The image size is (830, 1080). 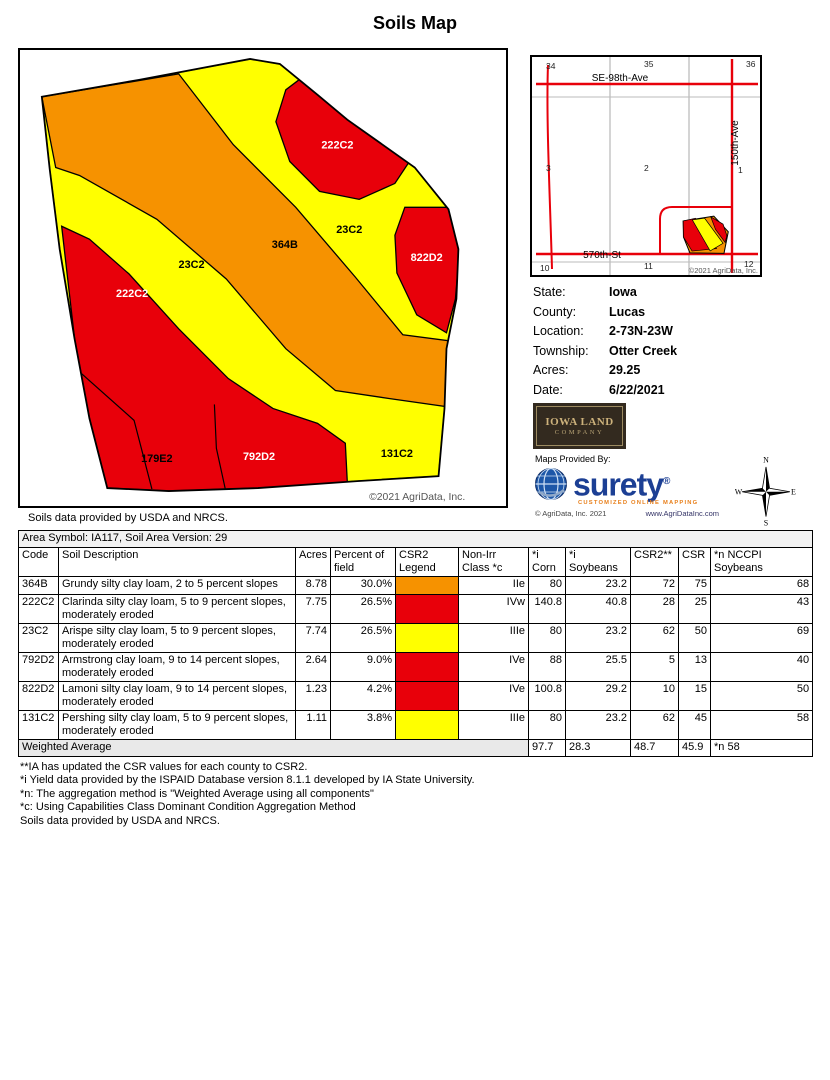 What do you see at coordinates (547, 667) in the screenshot?
I see `cell-corn: 88` at bounding box center [547, 667].